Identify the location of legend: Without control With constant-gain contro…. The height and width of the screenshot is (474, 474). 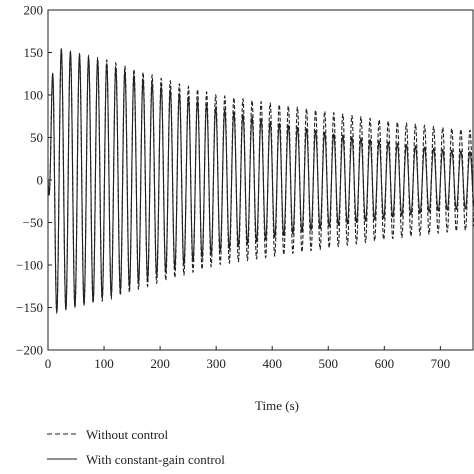
(136, 447).